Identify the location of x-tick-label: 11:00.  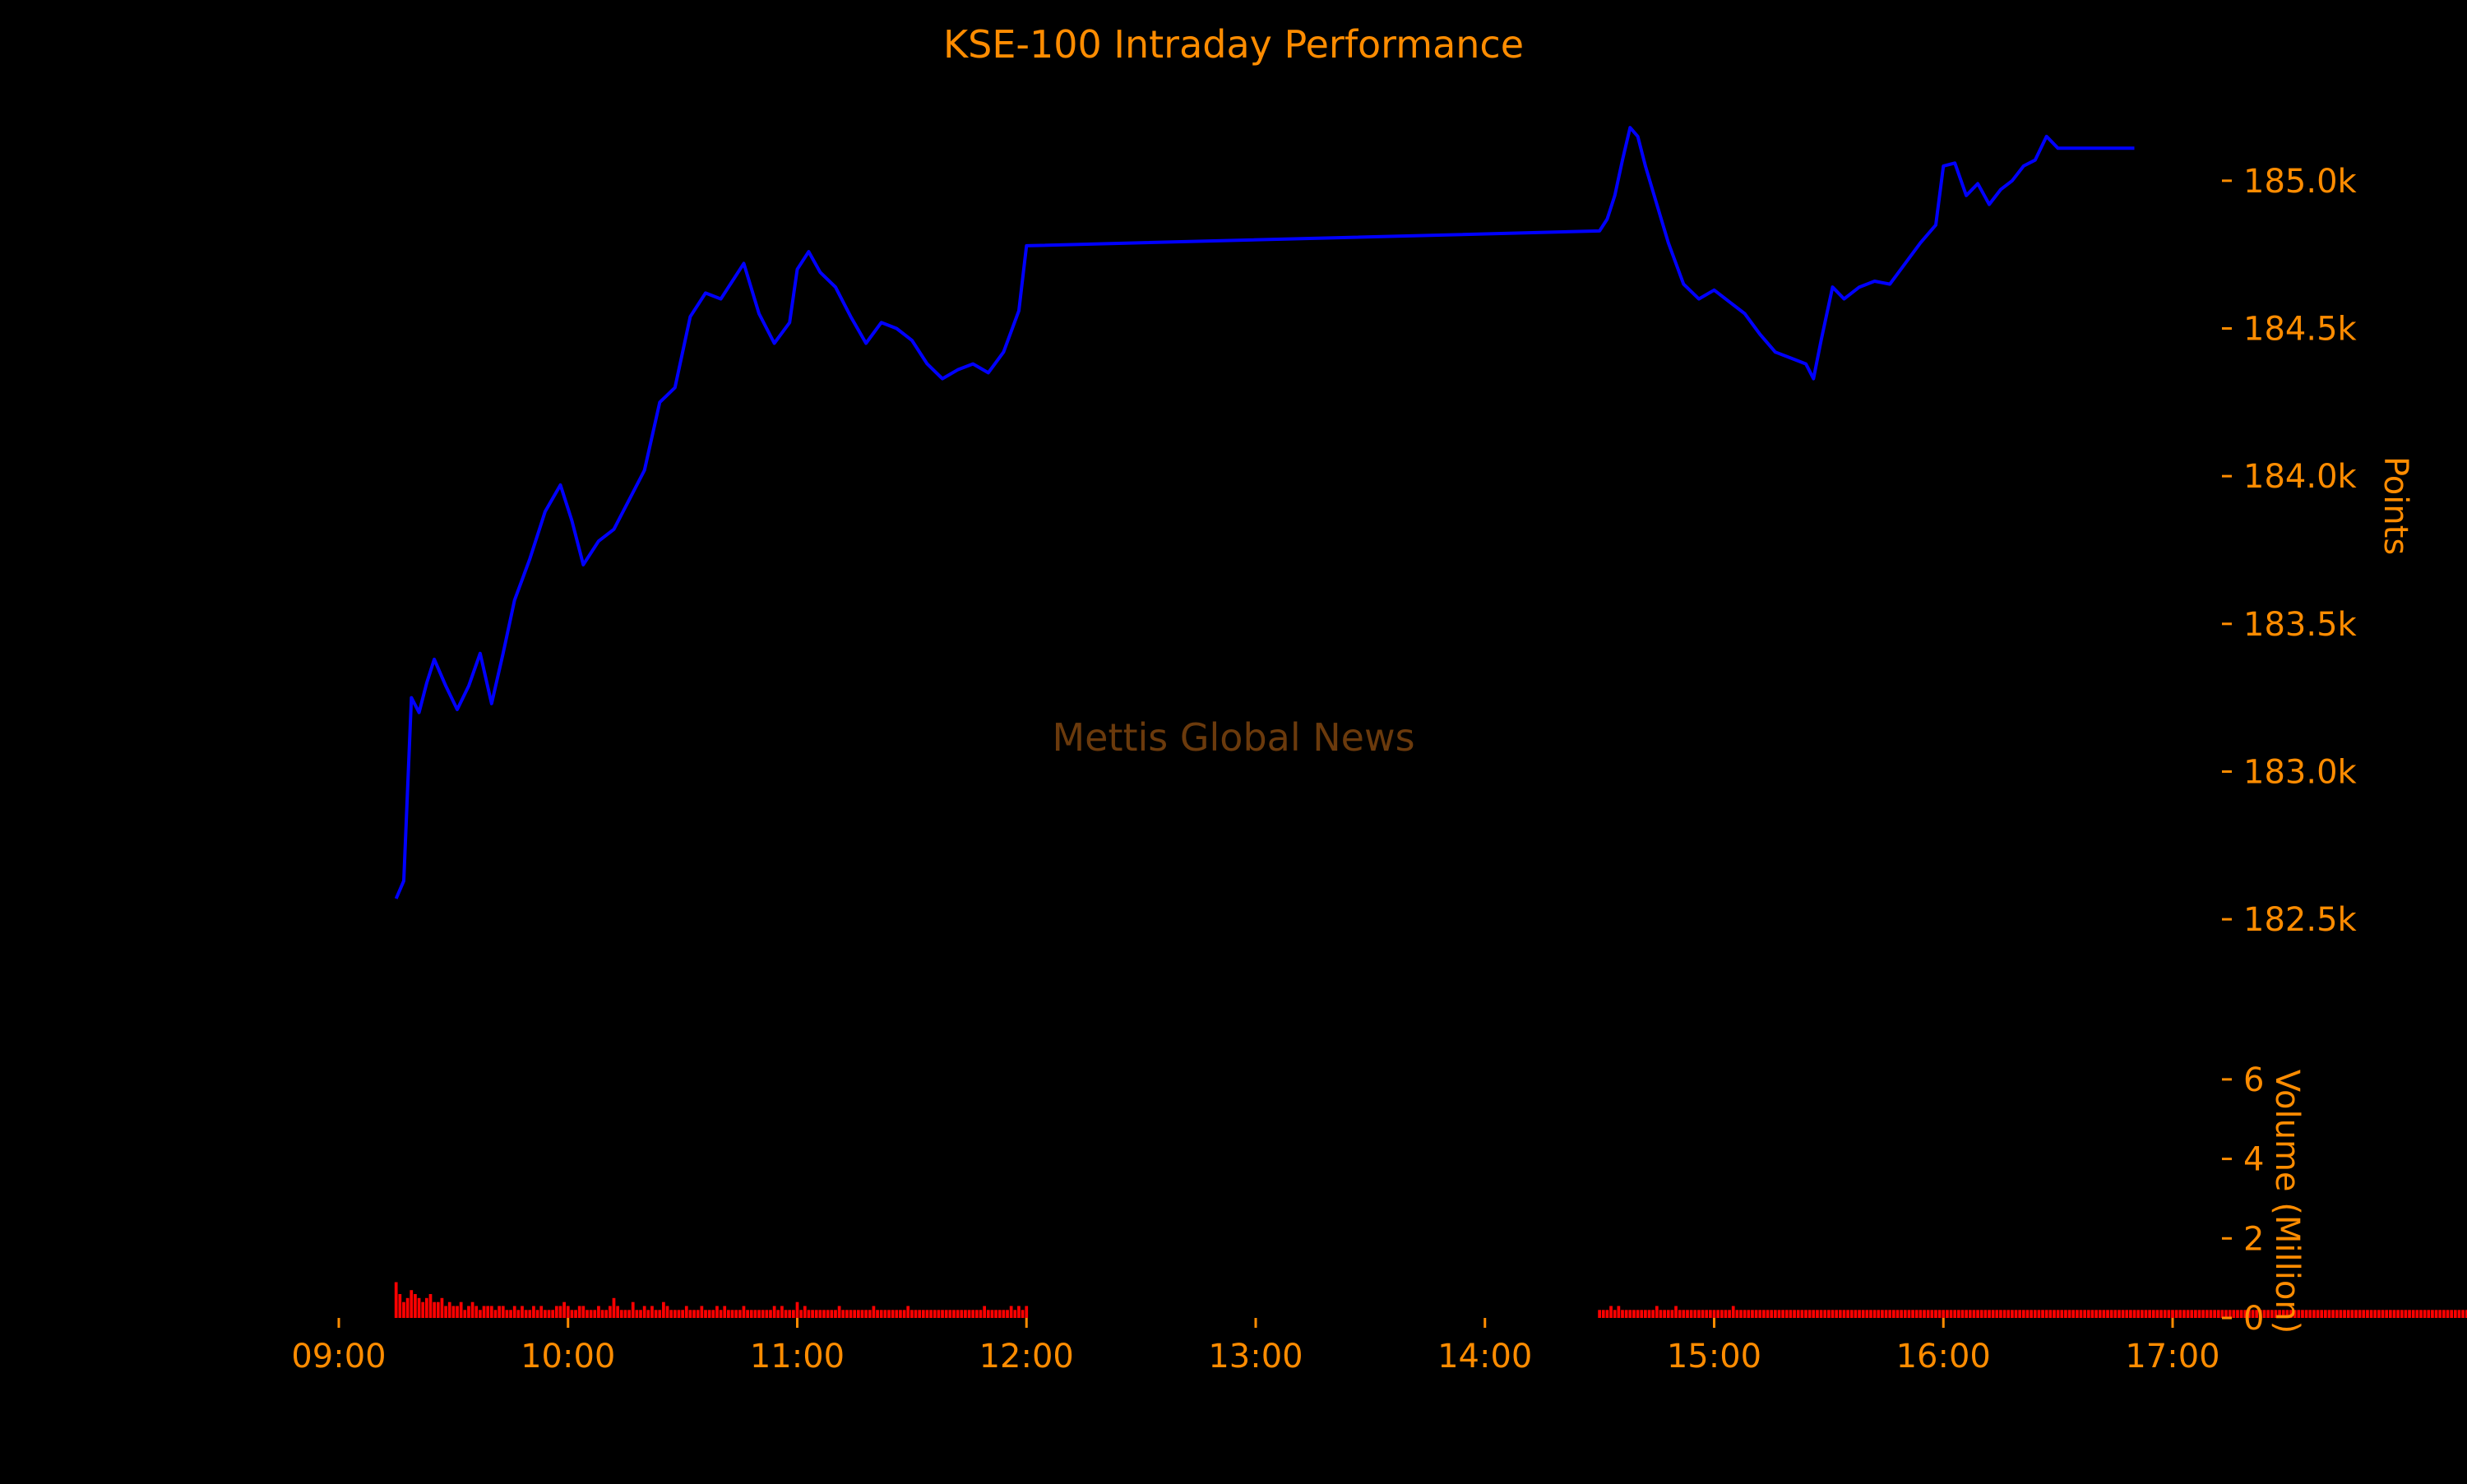
(797, 1357).